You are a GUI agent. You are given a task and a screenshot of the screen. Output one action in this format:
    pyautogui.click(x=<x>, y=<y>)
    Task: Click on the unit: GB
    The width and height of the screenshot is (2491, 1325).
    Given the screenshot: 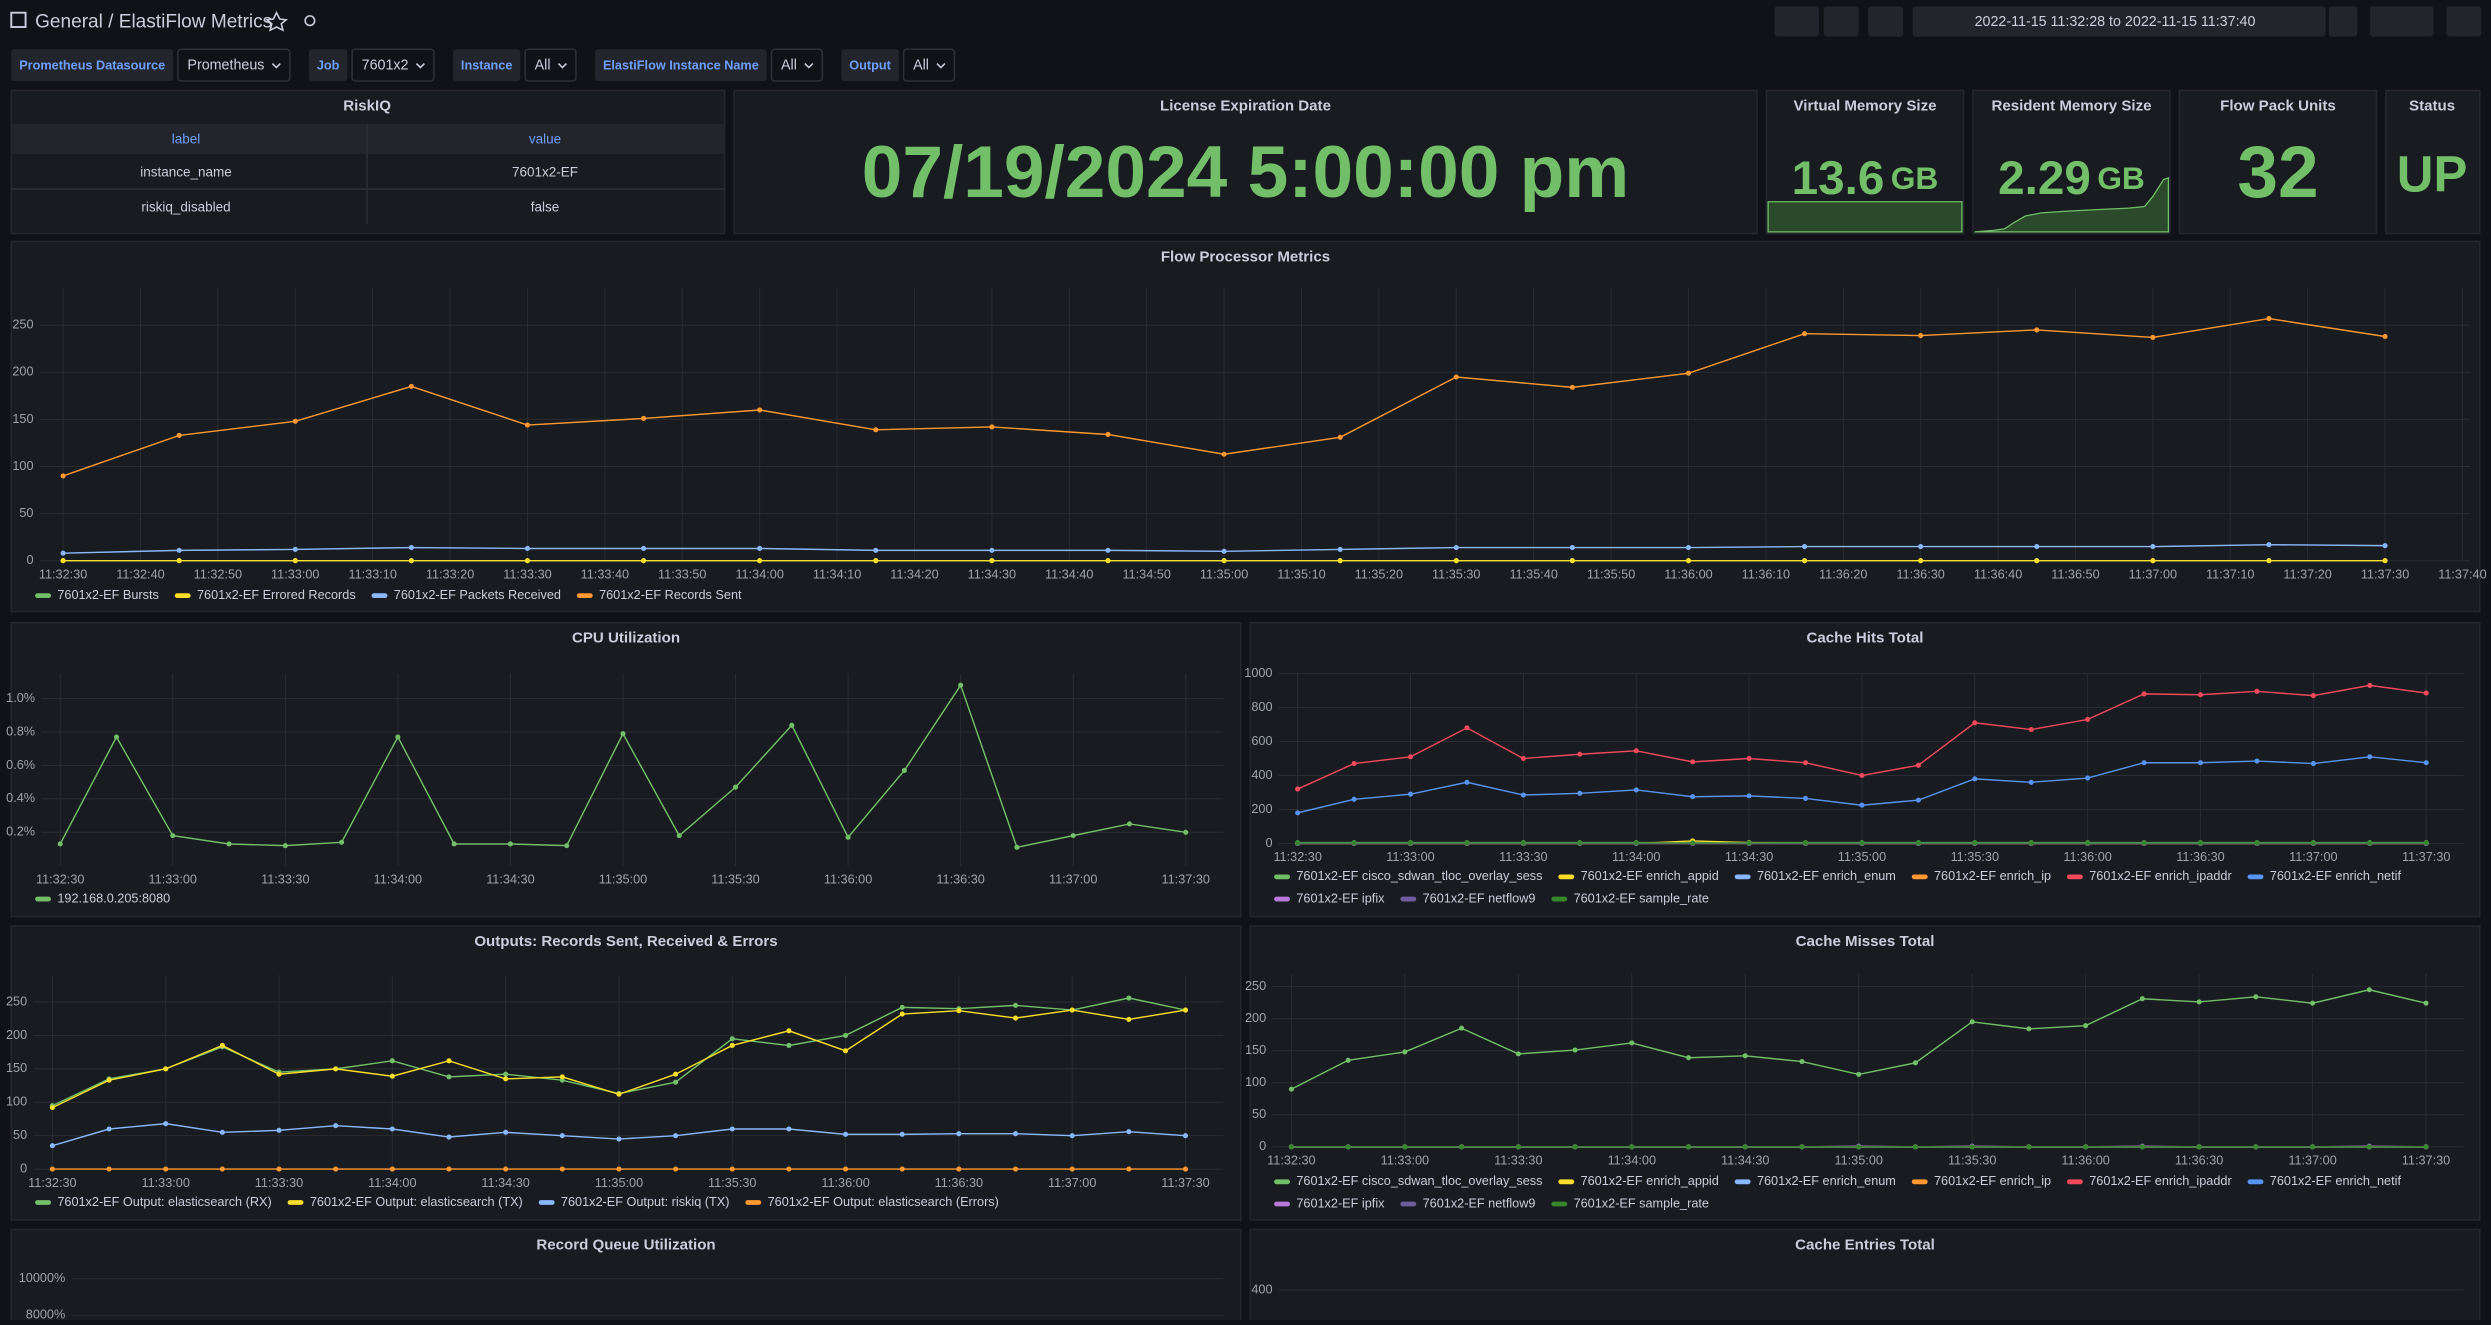 What is the action you would take?
    pyautogui.click(x=2121, y=178)
    